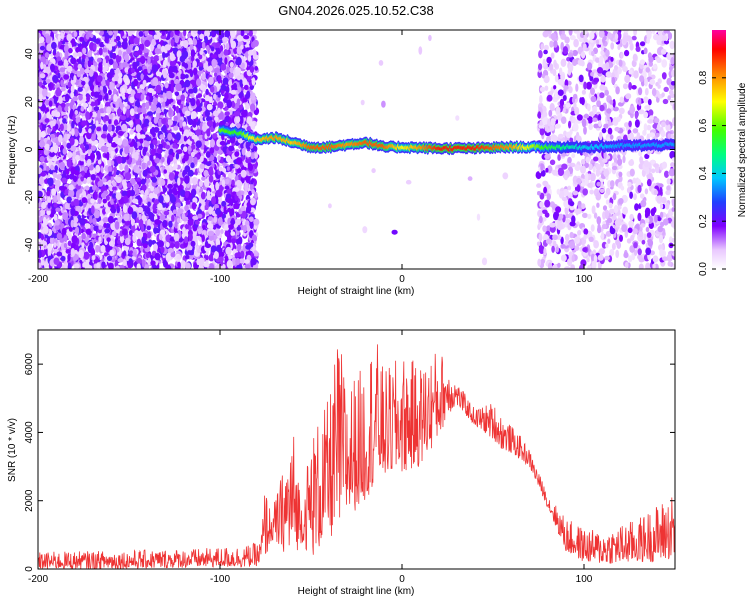 The height and width of the screenshot is (600, 750). What do you see at coordinates (355, 10) in the screenshot?
I see `figure-title: GN04.2026.025.10.52.C38` at bounding box center [355, 10].